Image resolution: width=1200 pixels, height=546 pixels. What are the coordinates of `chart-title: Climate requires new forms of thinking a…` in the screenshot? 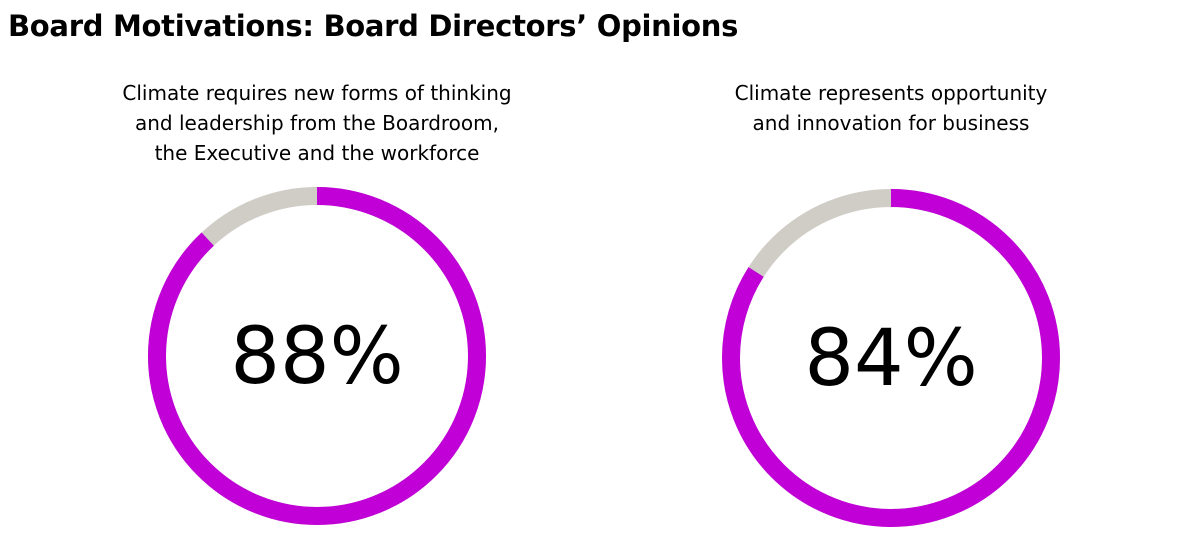 It's located at (317, 123).